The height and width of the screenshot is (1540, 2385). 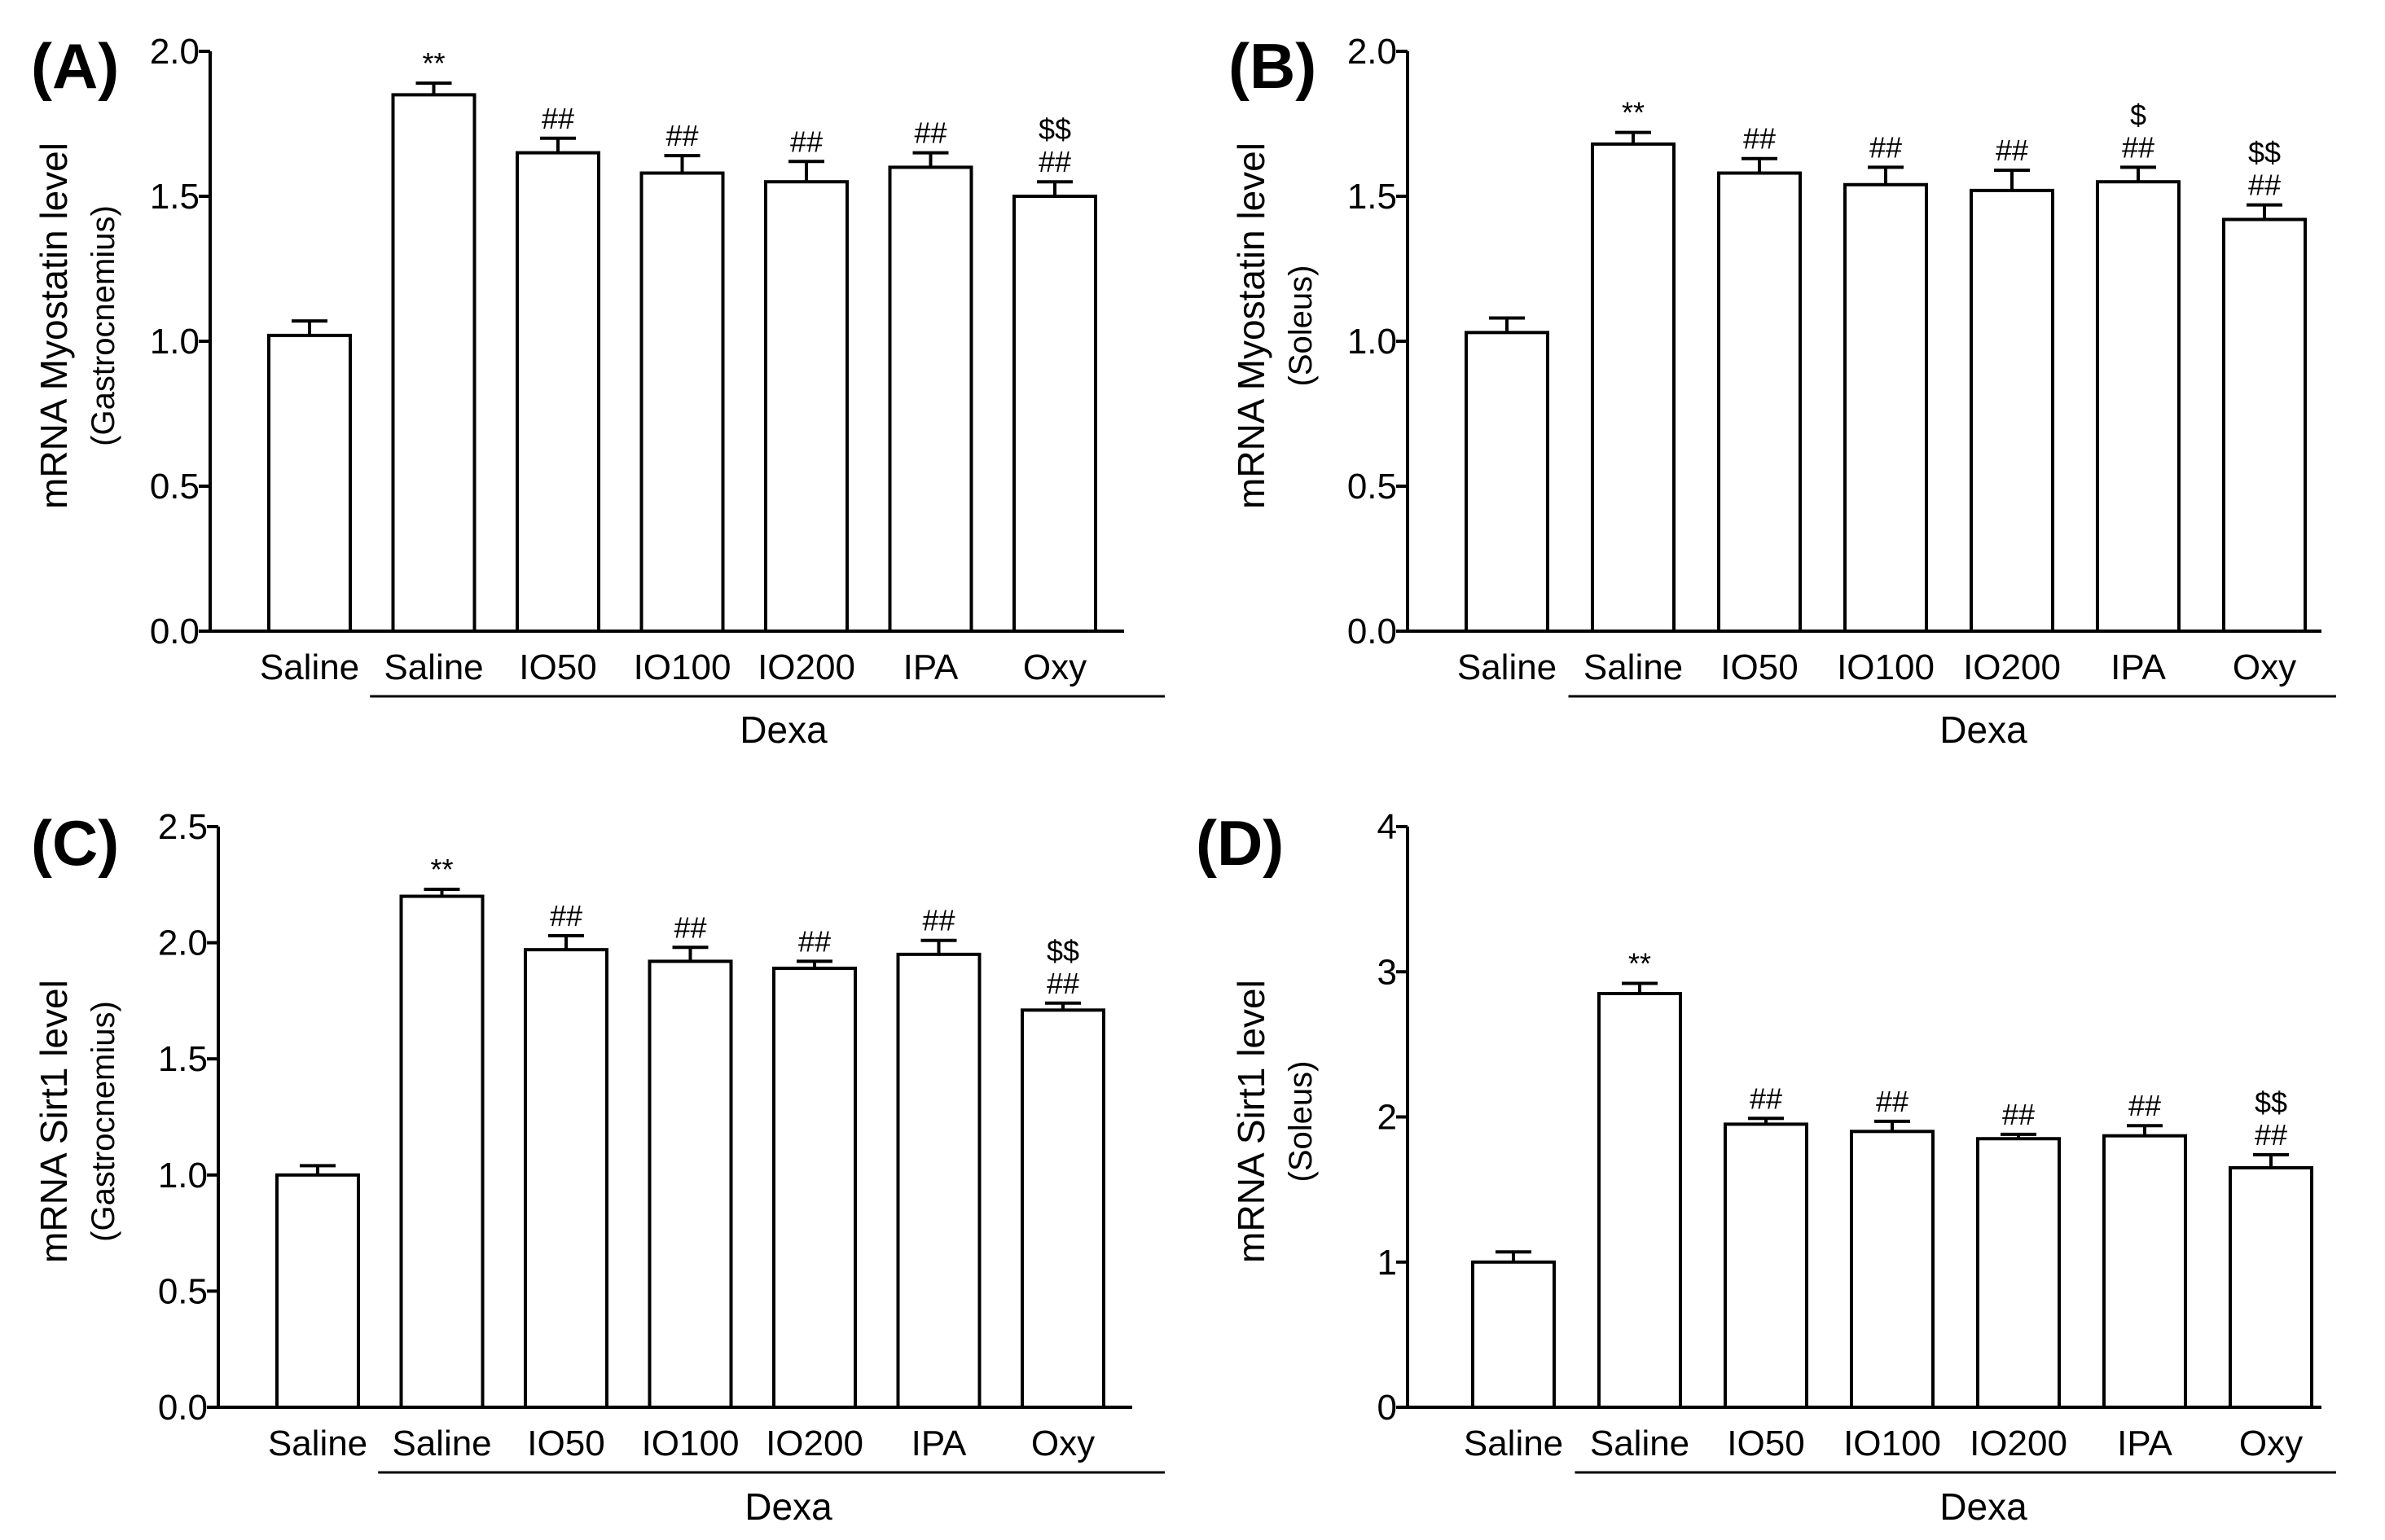 I want to click on y-tick-label: 4, so click(x=1387, y=827).